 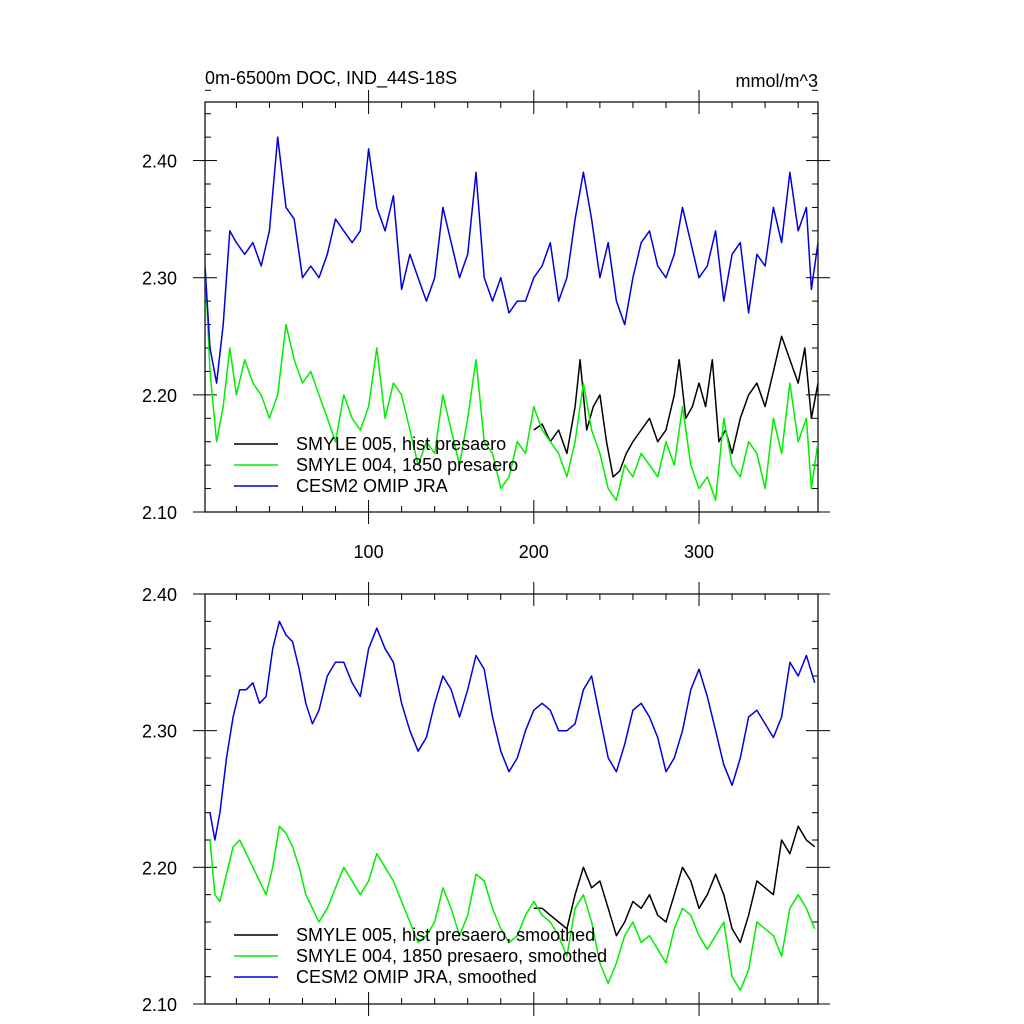 What do you see at coordinates (372, 486) in the screenshot?
I see `legend-label: CESM2 OMIP JRA` at bounding box center [372, 486].